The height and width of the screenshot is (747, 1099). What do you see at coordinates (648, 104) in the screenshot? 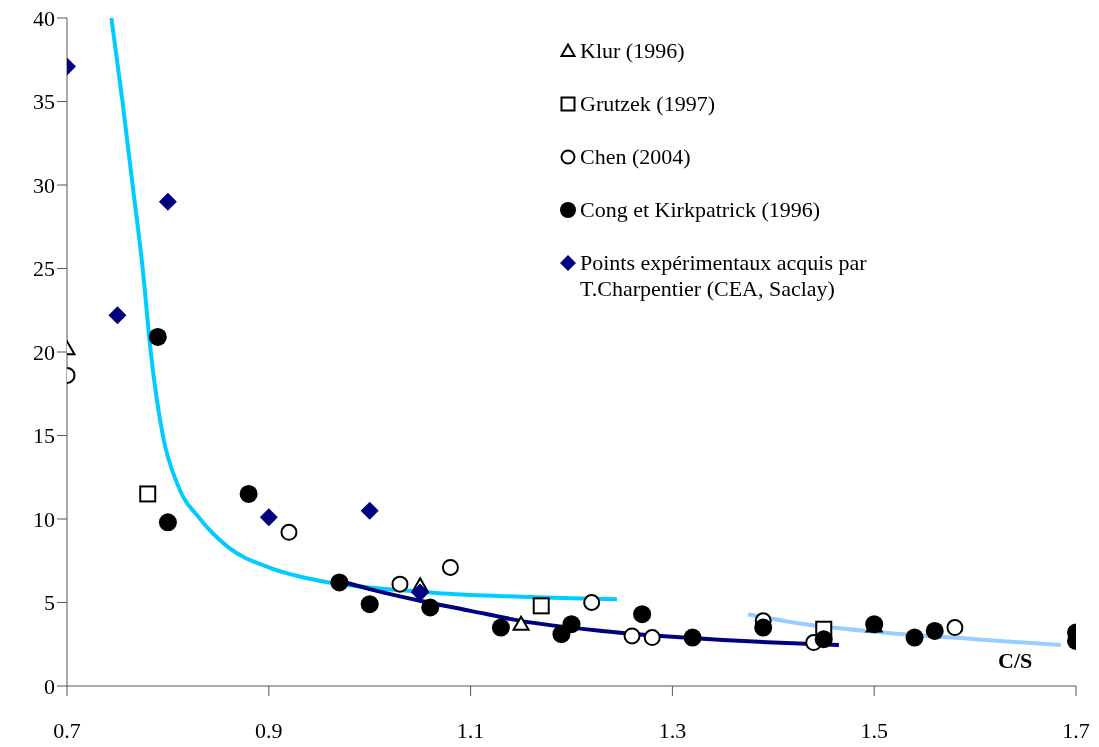
I see `legend-label: Grutzek (1997)` at bounding box center [648, 104].